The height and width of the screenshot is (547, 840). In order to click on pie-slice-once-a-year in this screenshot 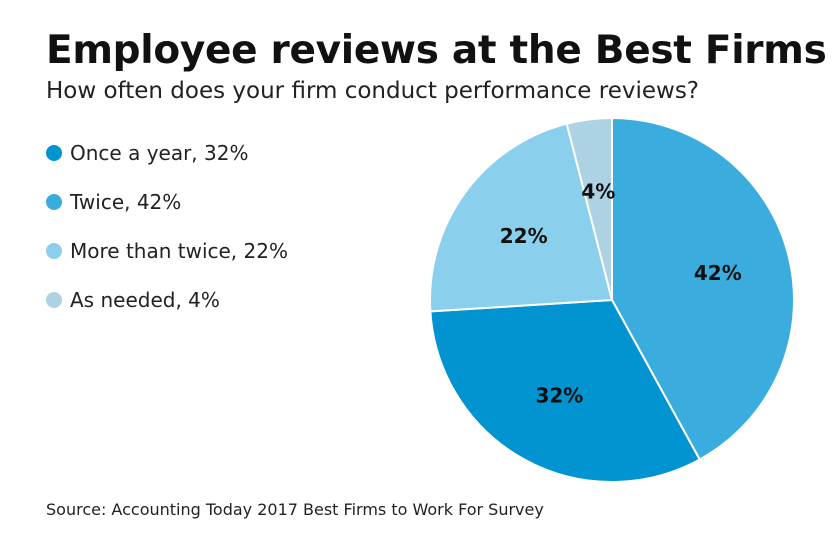, I will do `click(565, 391)`.